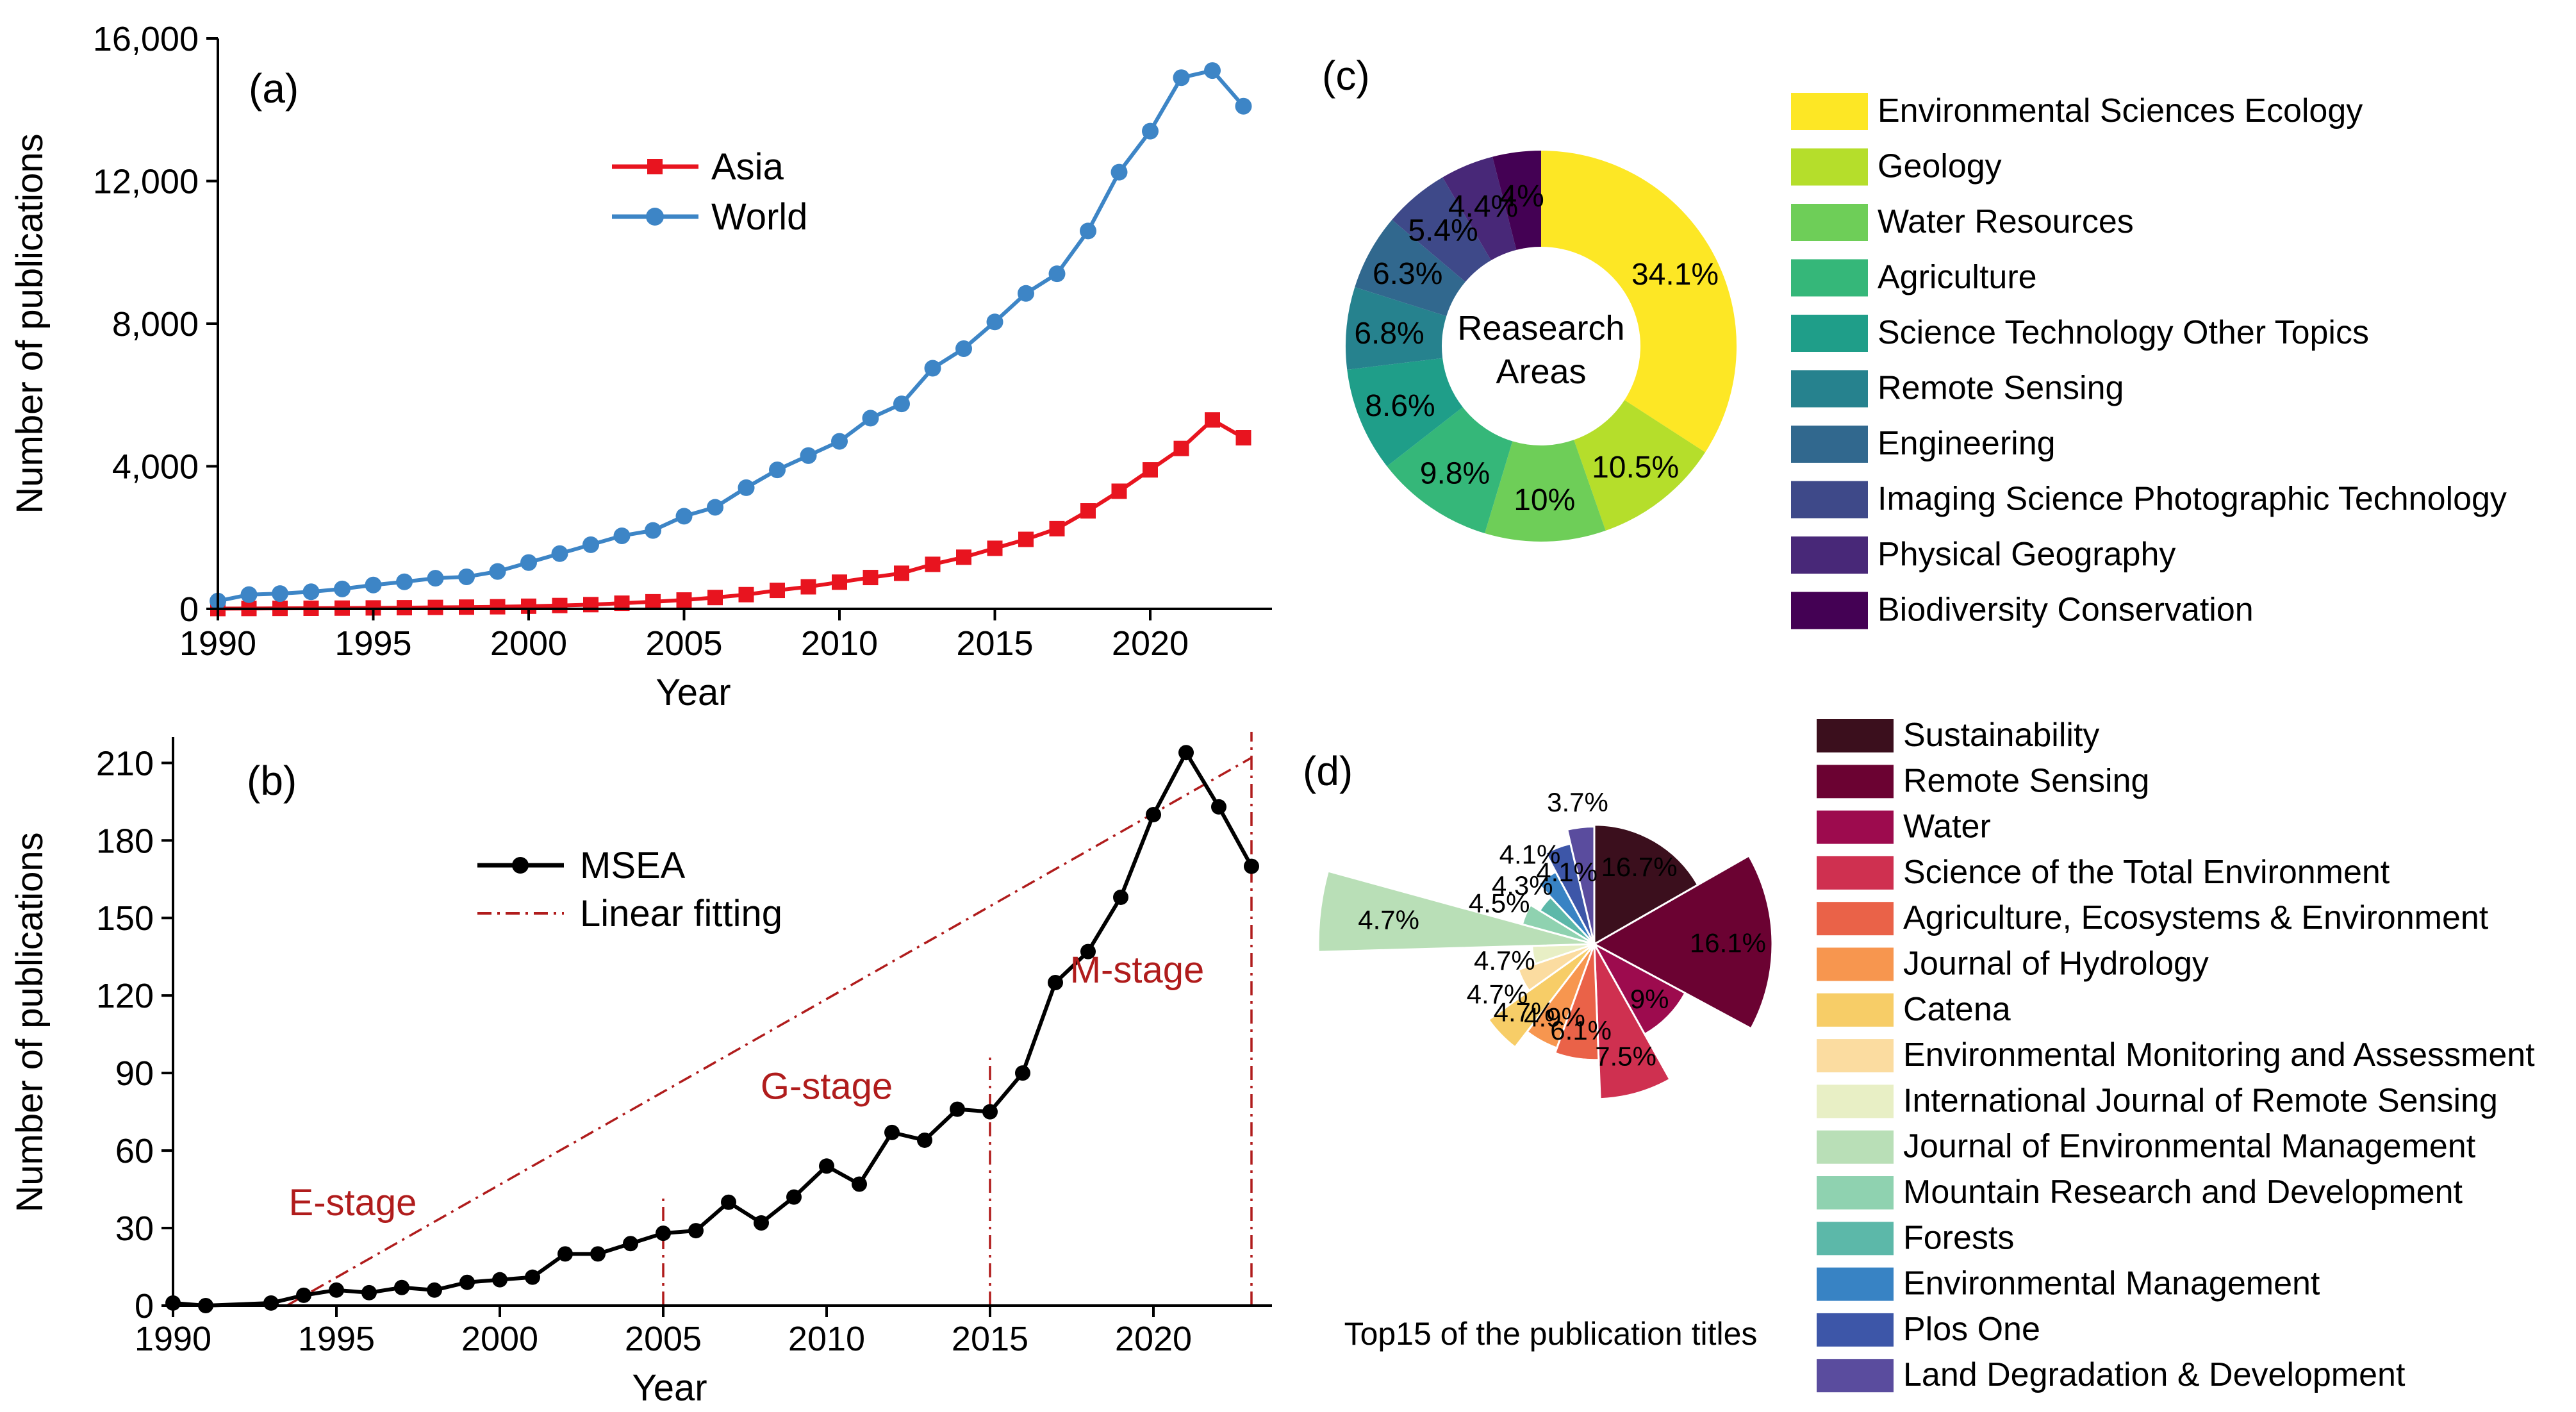  Describe the element at coordinates (826, 1339) in the screenshot. I see `panel-b-x-tick-label: 2010` at that location.